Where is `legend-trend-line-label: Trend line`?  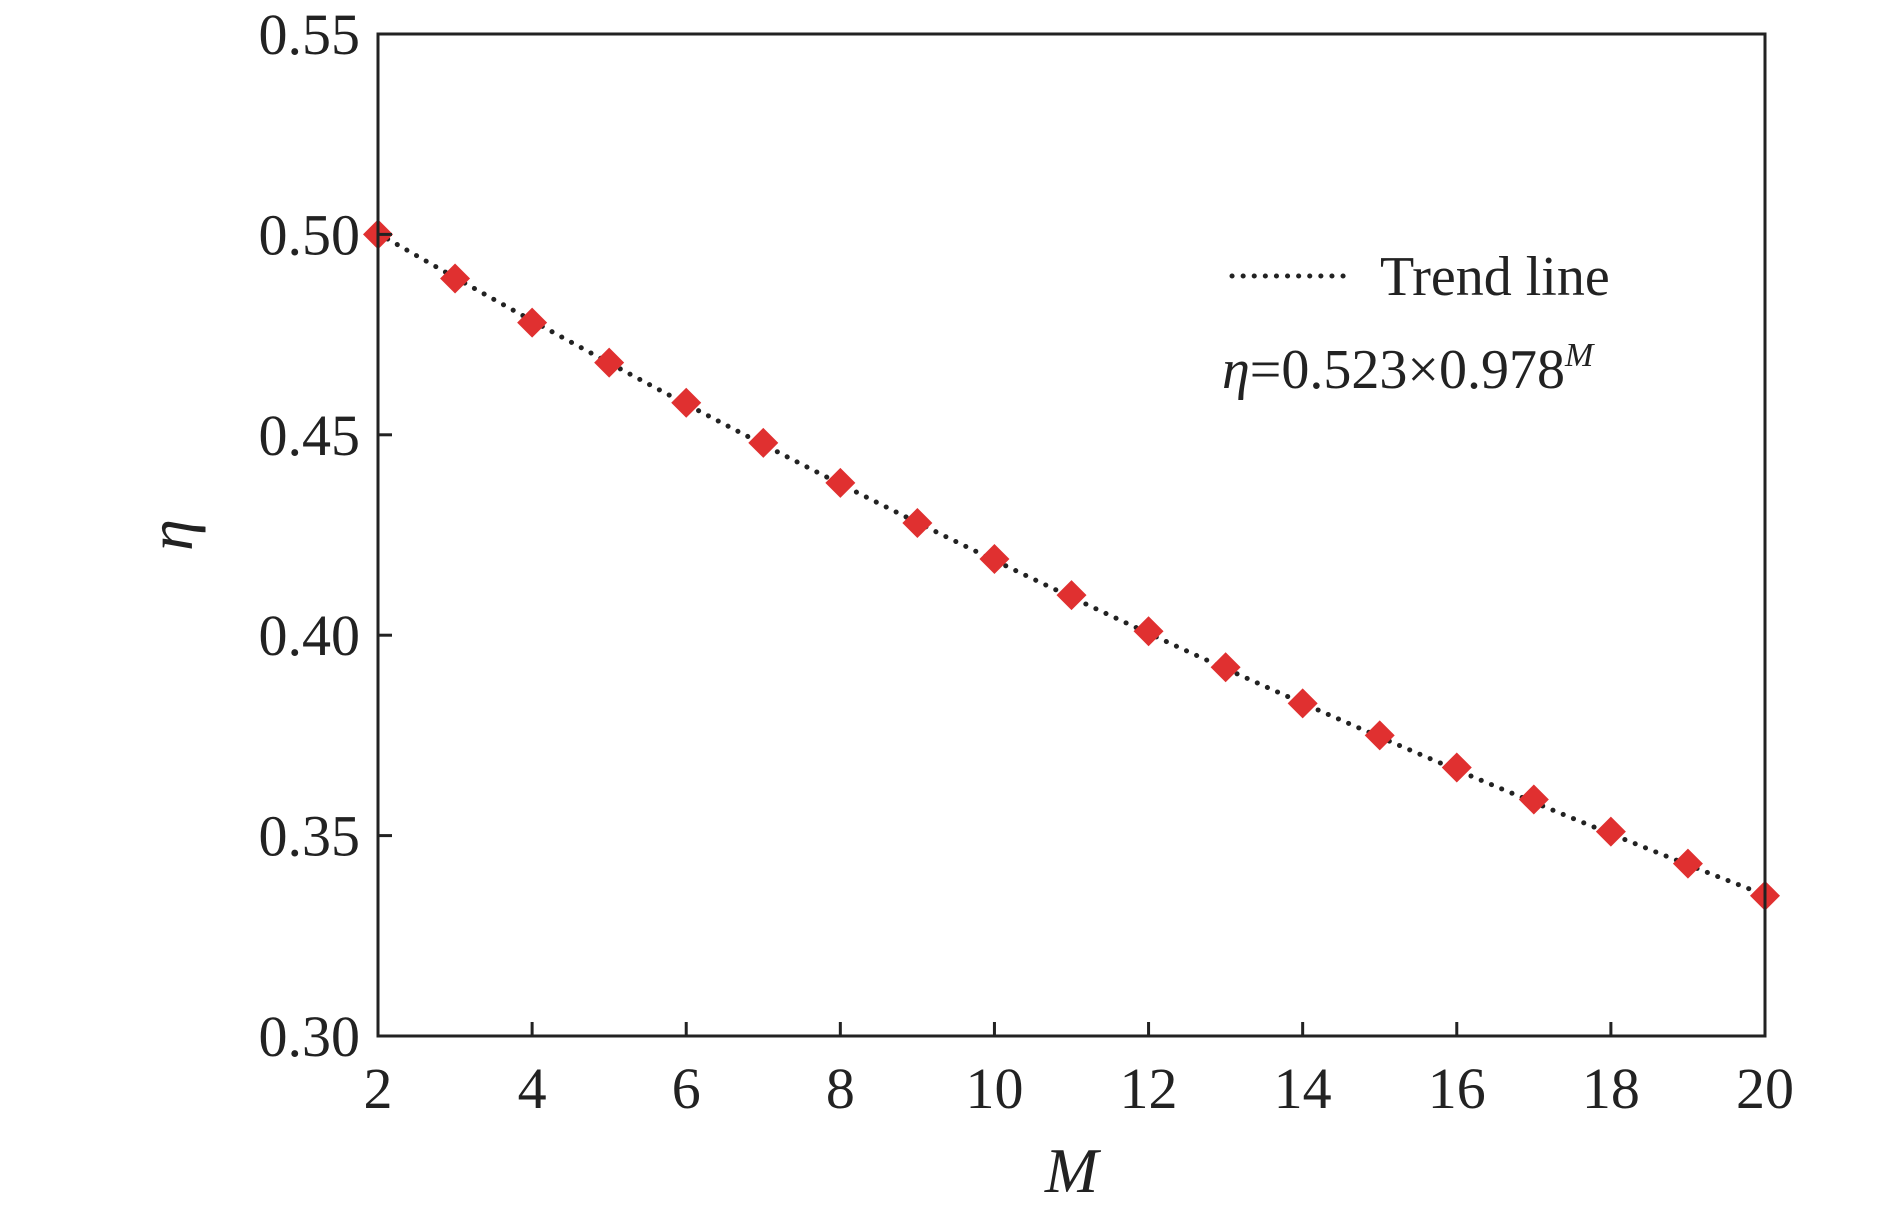 legend-trend-line-label: Trend line is located at coordinates (1495, 277).